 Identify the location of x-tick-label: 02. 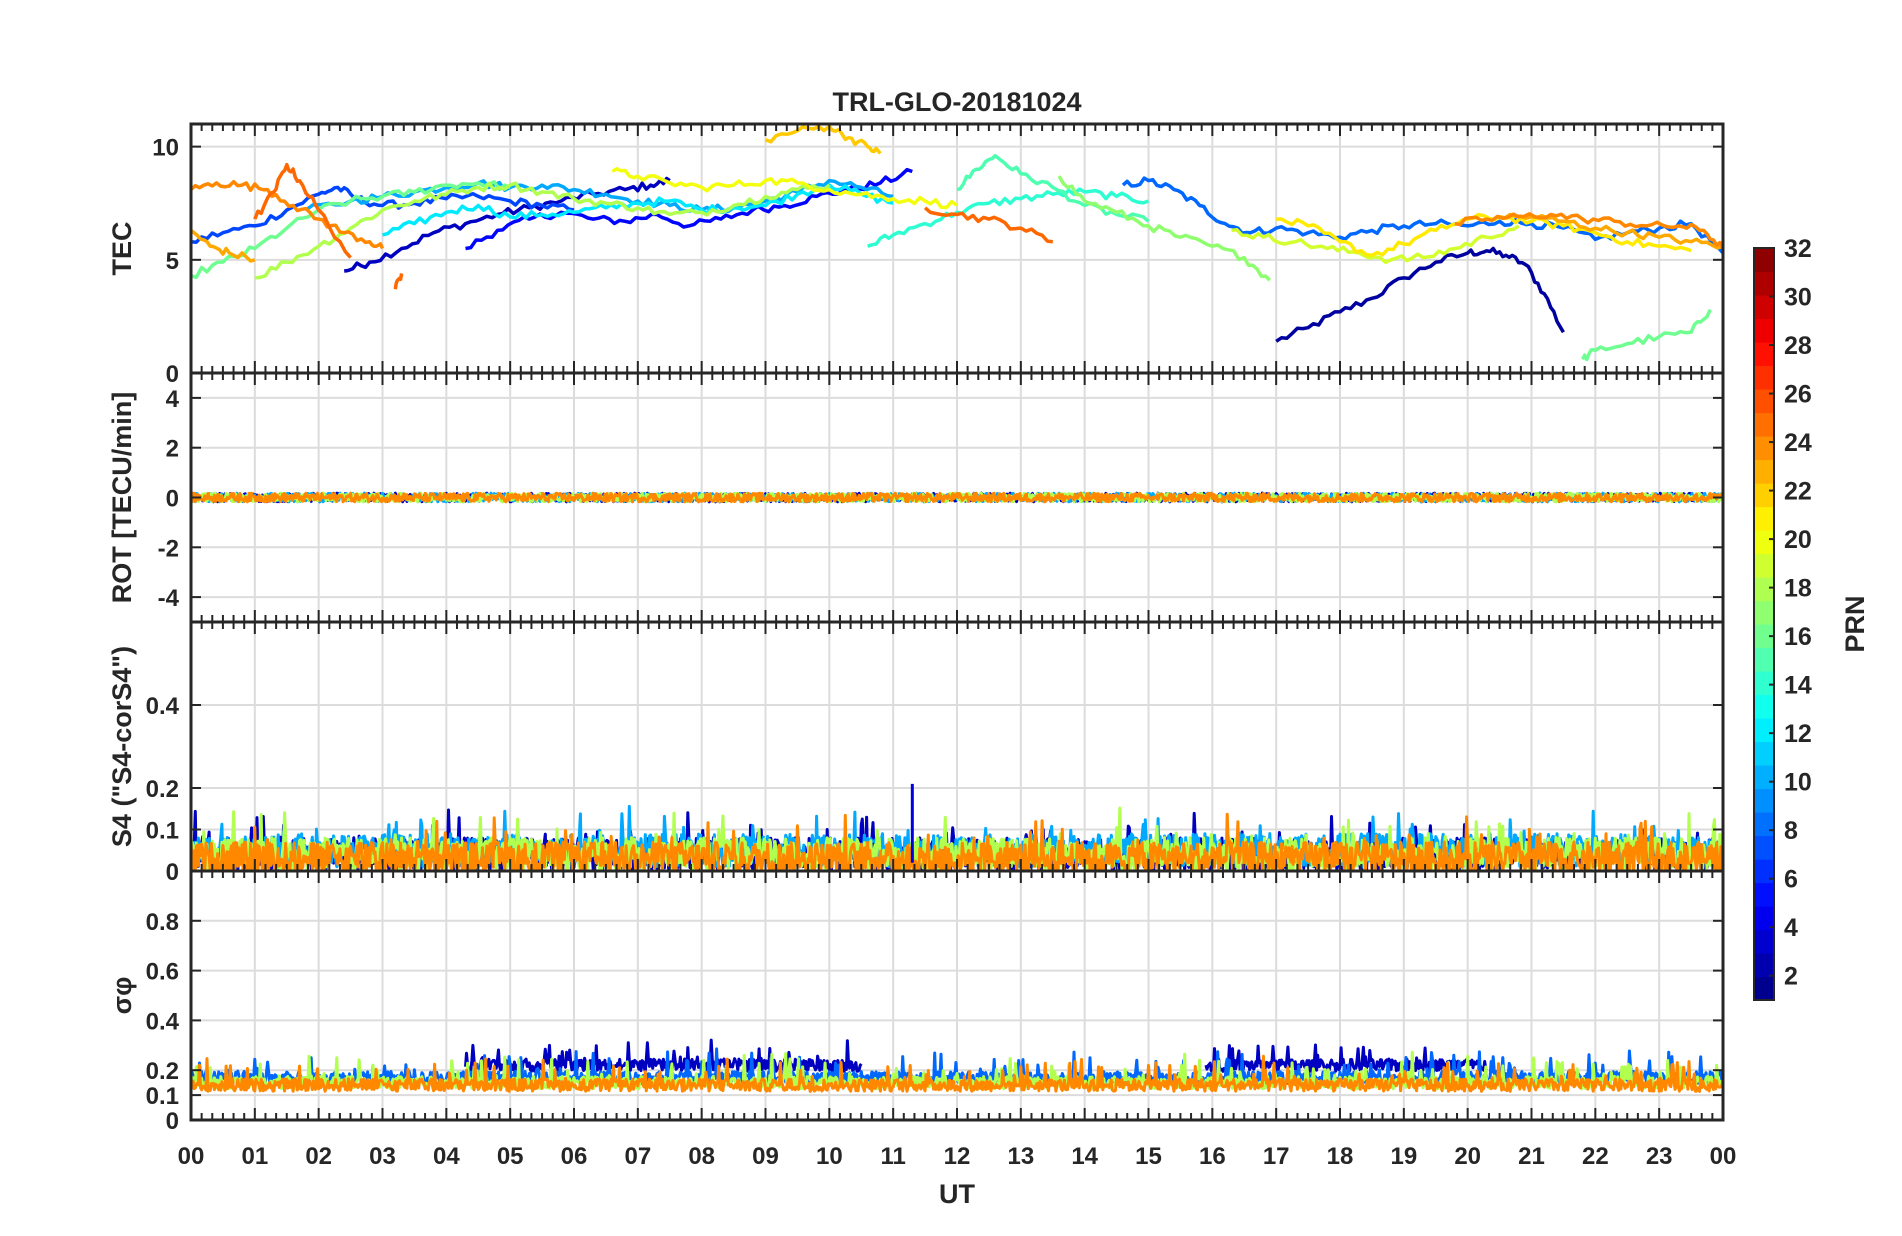
(318, 1156).